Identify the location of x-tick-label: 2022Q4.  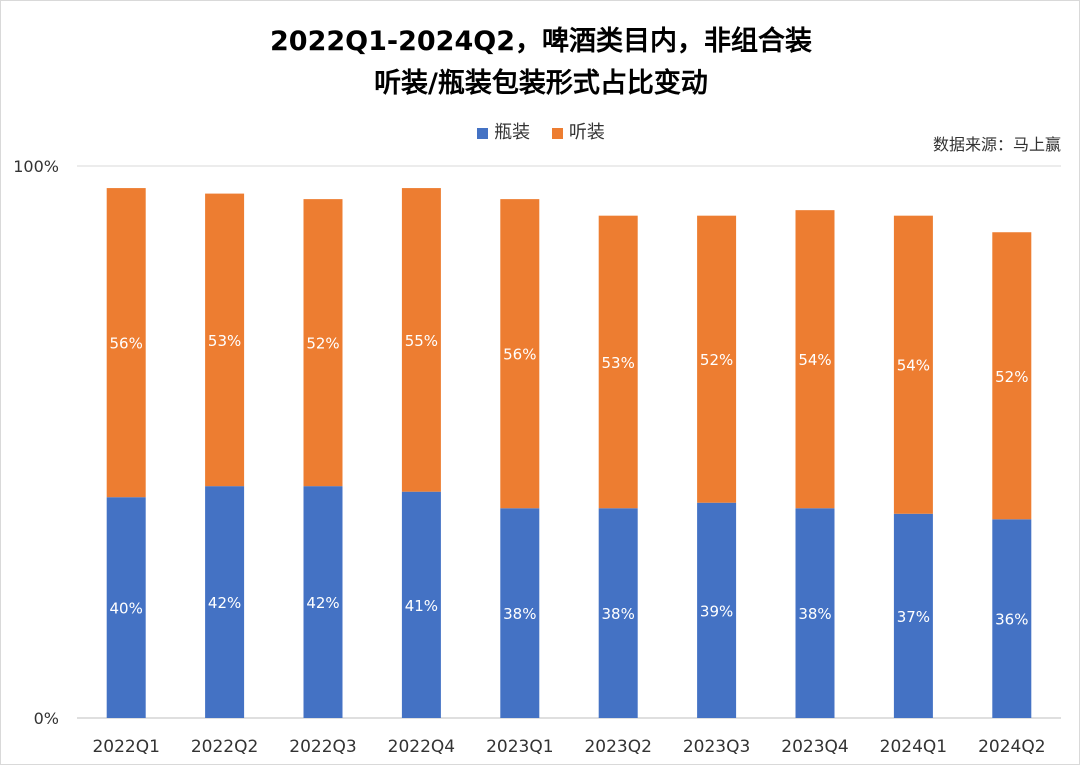
(421, 747).